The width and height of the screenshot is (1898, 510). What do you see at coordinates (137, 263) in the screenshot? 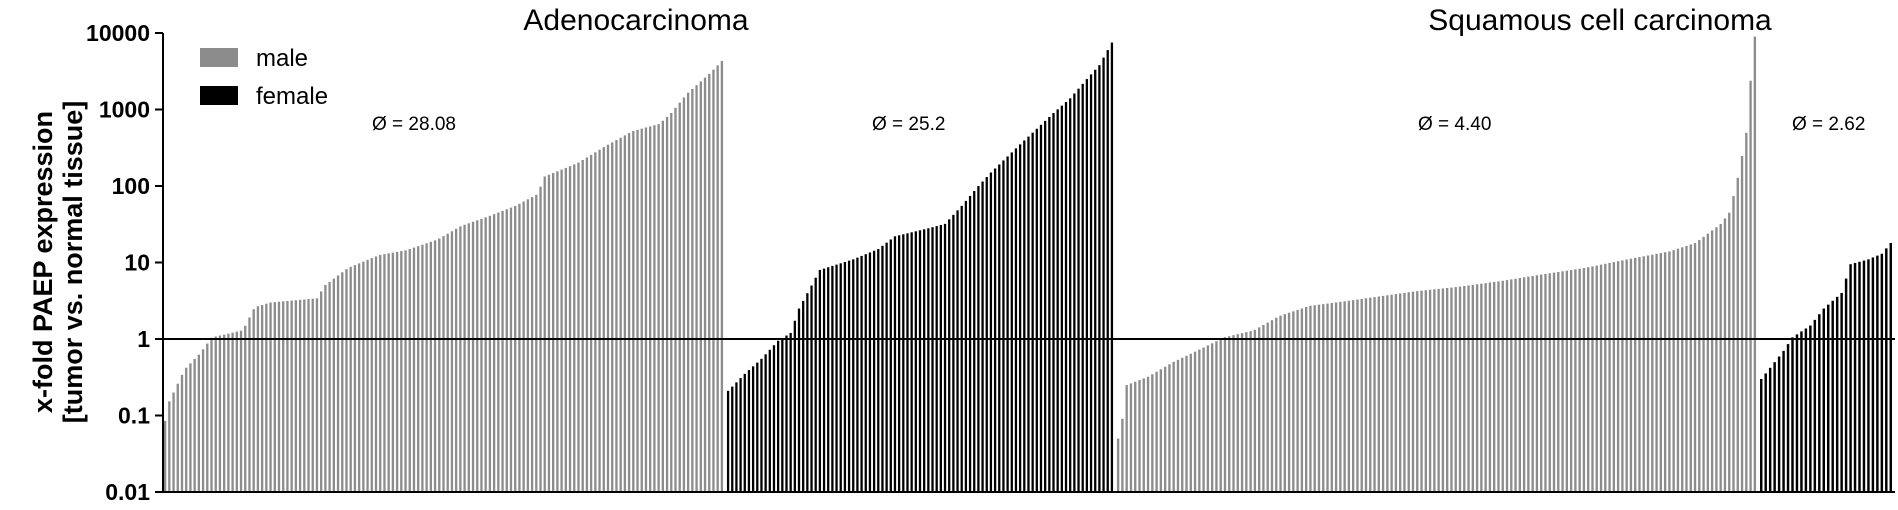
I see `y-tick-label: 10` at bounding box center [137, 263].